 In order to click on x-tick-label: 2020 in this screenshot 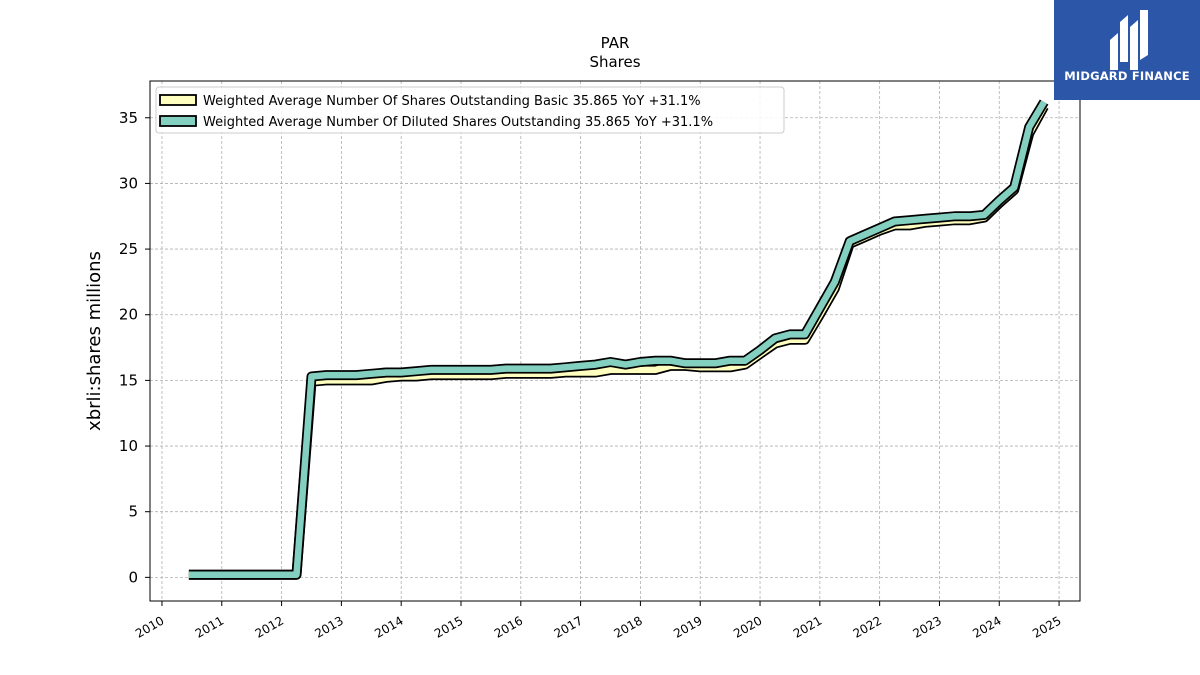, I will do `click(747, 626)`.